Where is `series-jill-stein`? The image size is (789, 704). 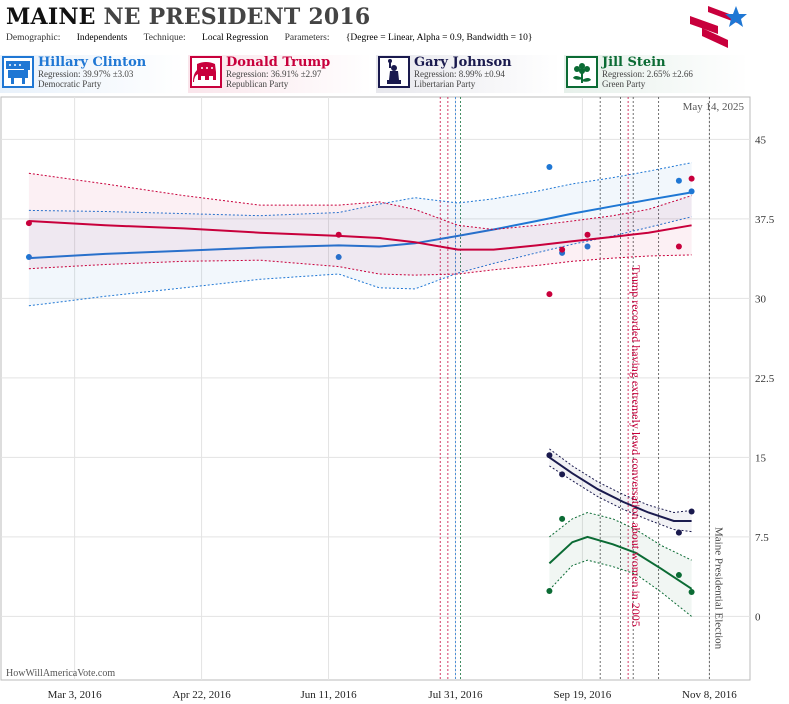 series-jill-stein is located at coordinates (620, 564).